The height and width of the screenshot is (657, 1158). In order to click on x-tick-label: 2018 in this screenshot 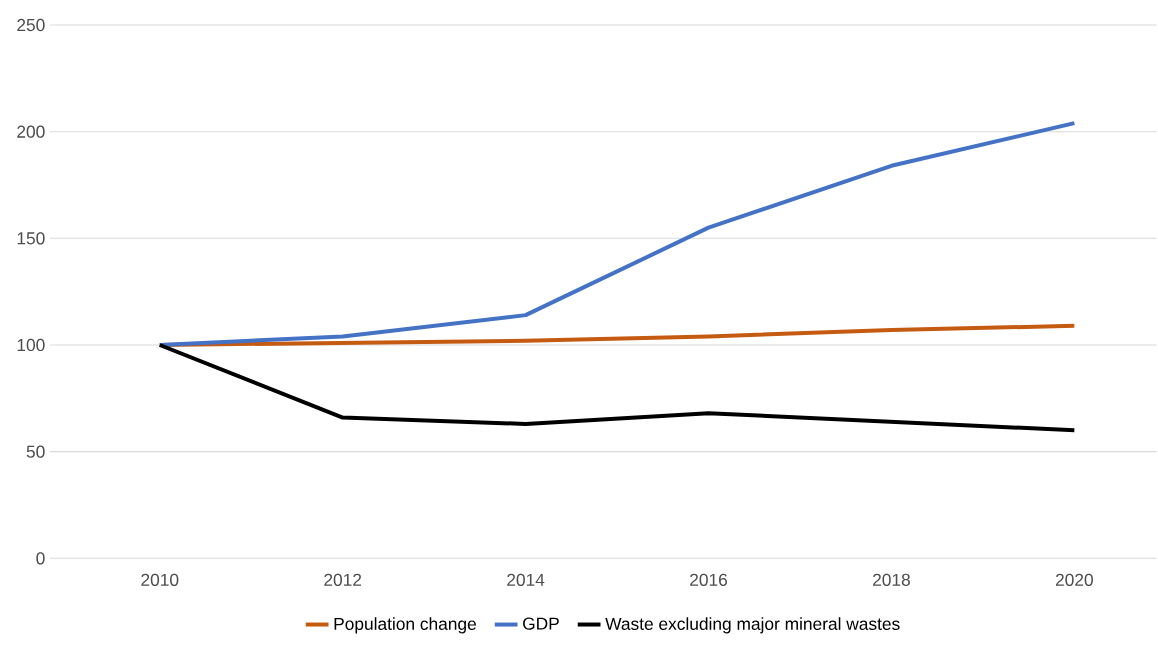, I will do `click(891, 579)`.